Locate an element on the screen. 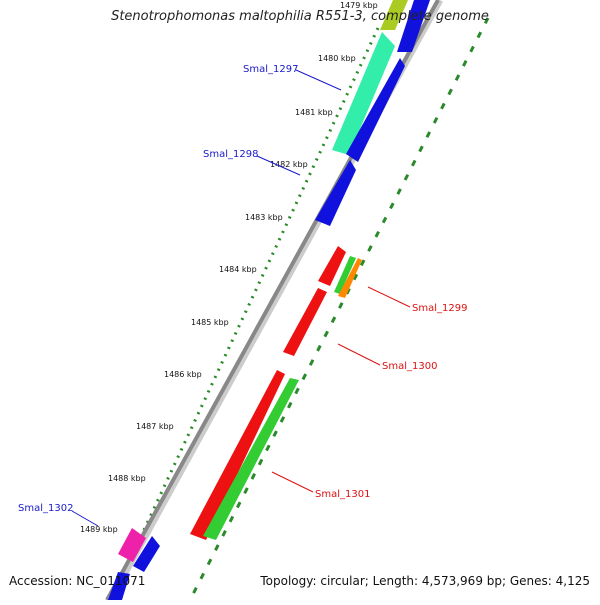 The height and width of the screenshot is (605, 600). scale-label: 1484 kbp is located at coordinates (238, 269).